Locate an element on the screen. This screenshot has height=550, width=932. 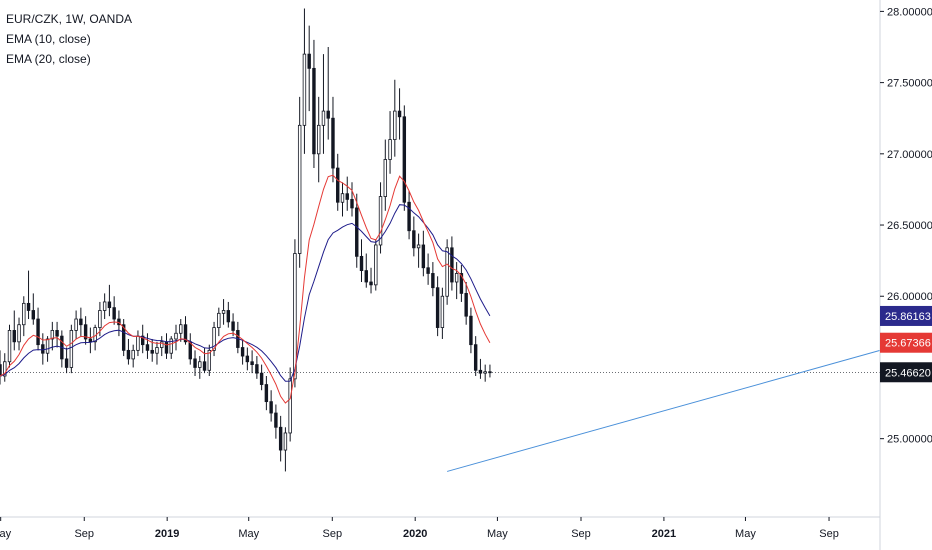
time-axis: May Sep 2019 May Sep 2020 May Sep 2021 May Sep is located at coordinates (419, 528).